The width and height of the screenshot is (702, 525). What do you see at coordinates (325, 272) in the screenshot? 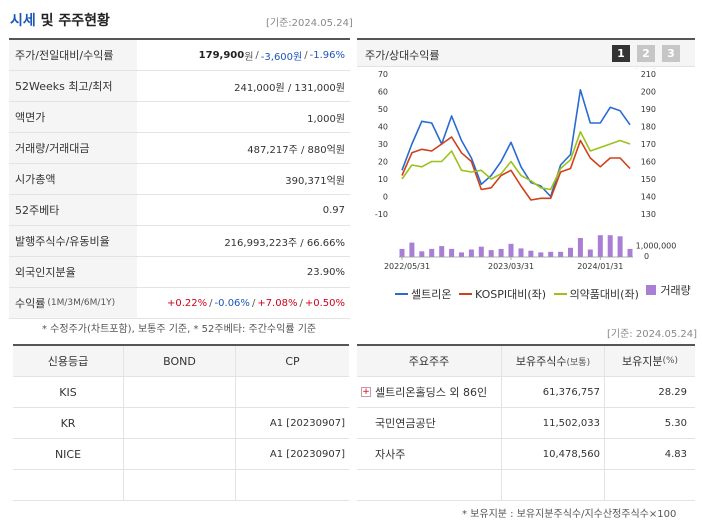
I see `row-value: 23.90%` at bounding box center [325, 272].